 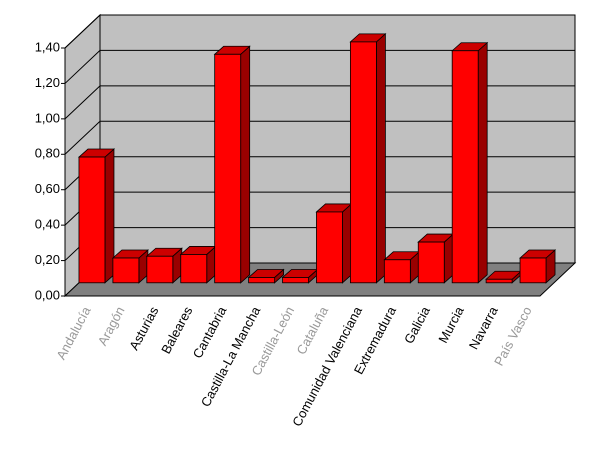 What do you see at coordinates (451, 324) in the screenshot?
I see `x-tick-label: Murcia` at bounding box center [451, 324].